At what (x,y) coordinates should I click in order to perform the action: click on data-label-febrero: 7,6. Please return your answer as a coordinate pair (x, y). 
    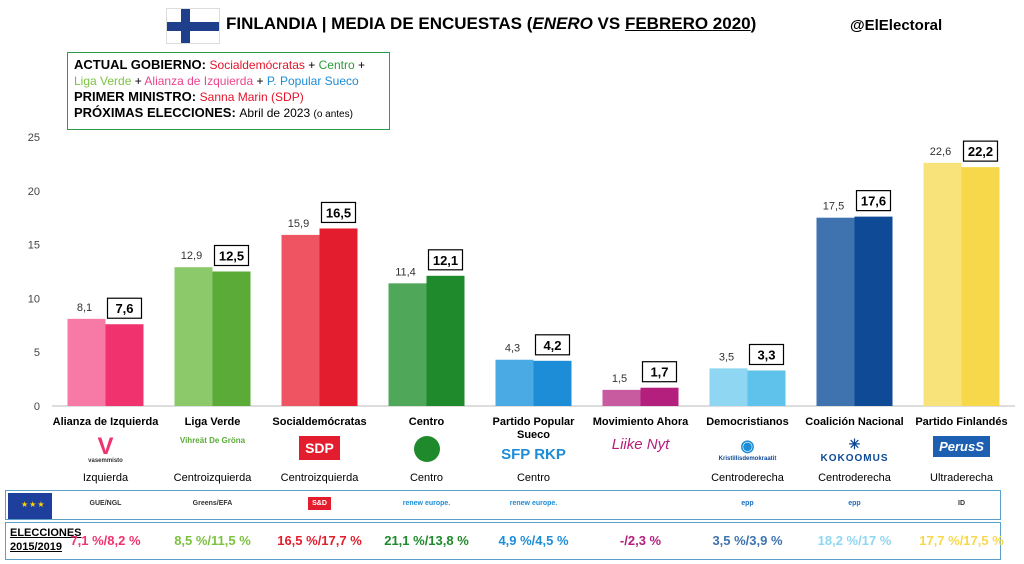
    Looking at the image, I should click on (124, 308).